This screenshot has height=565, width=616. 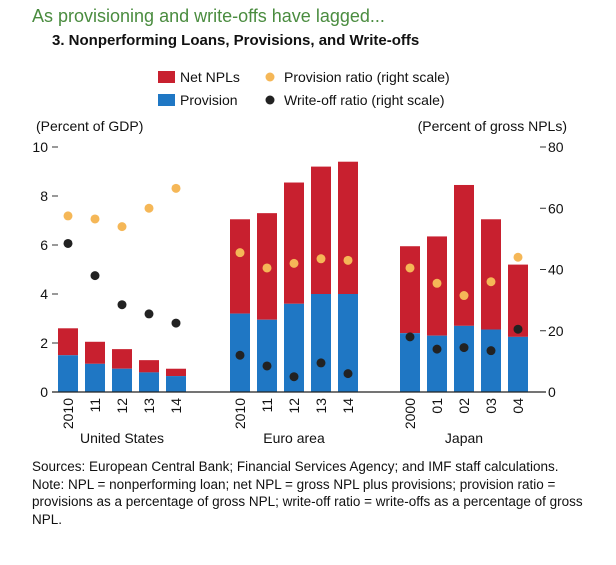 I want to click on left-tick-label: 6, so click(x=44, y=245).